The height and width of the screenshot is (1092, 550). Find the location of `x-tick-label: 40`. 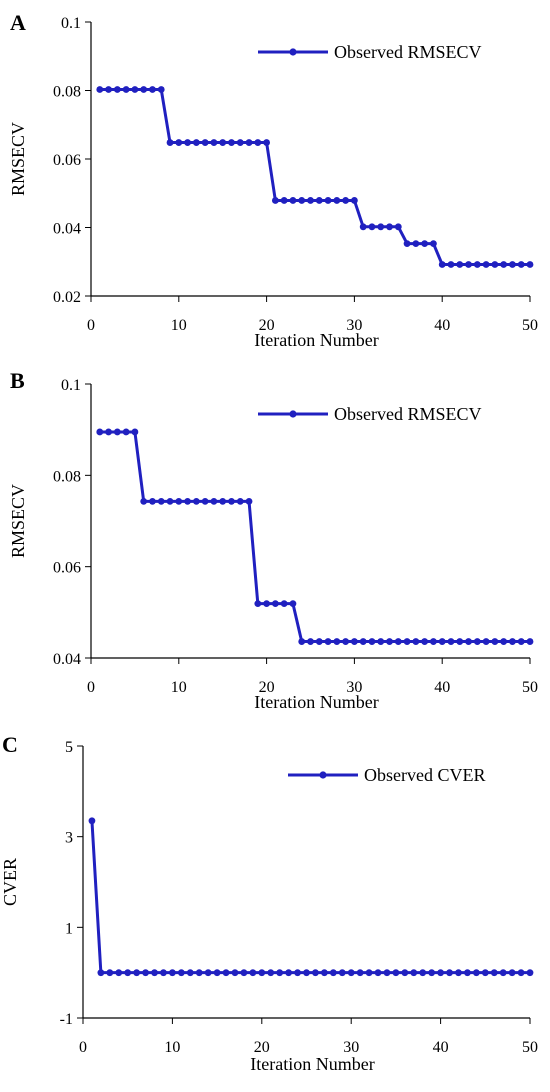

x-tick-label: 40 is located at coordinates (441, 1047).